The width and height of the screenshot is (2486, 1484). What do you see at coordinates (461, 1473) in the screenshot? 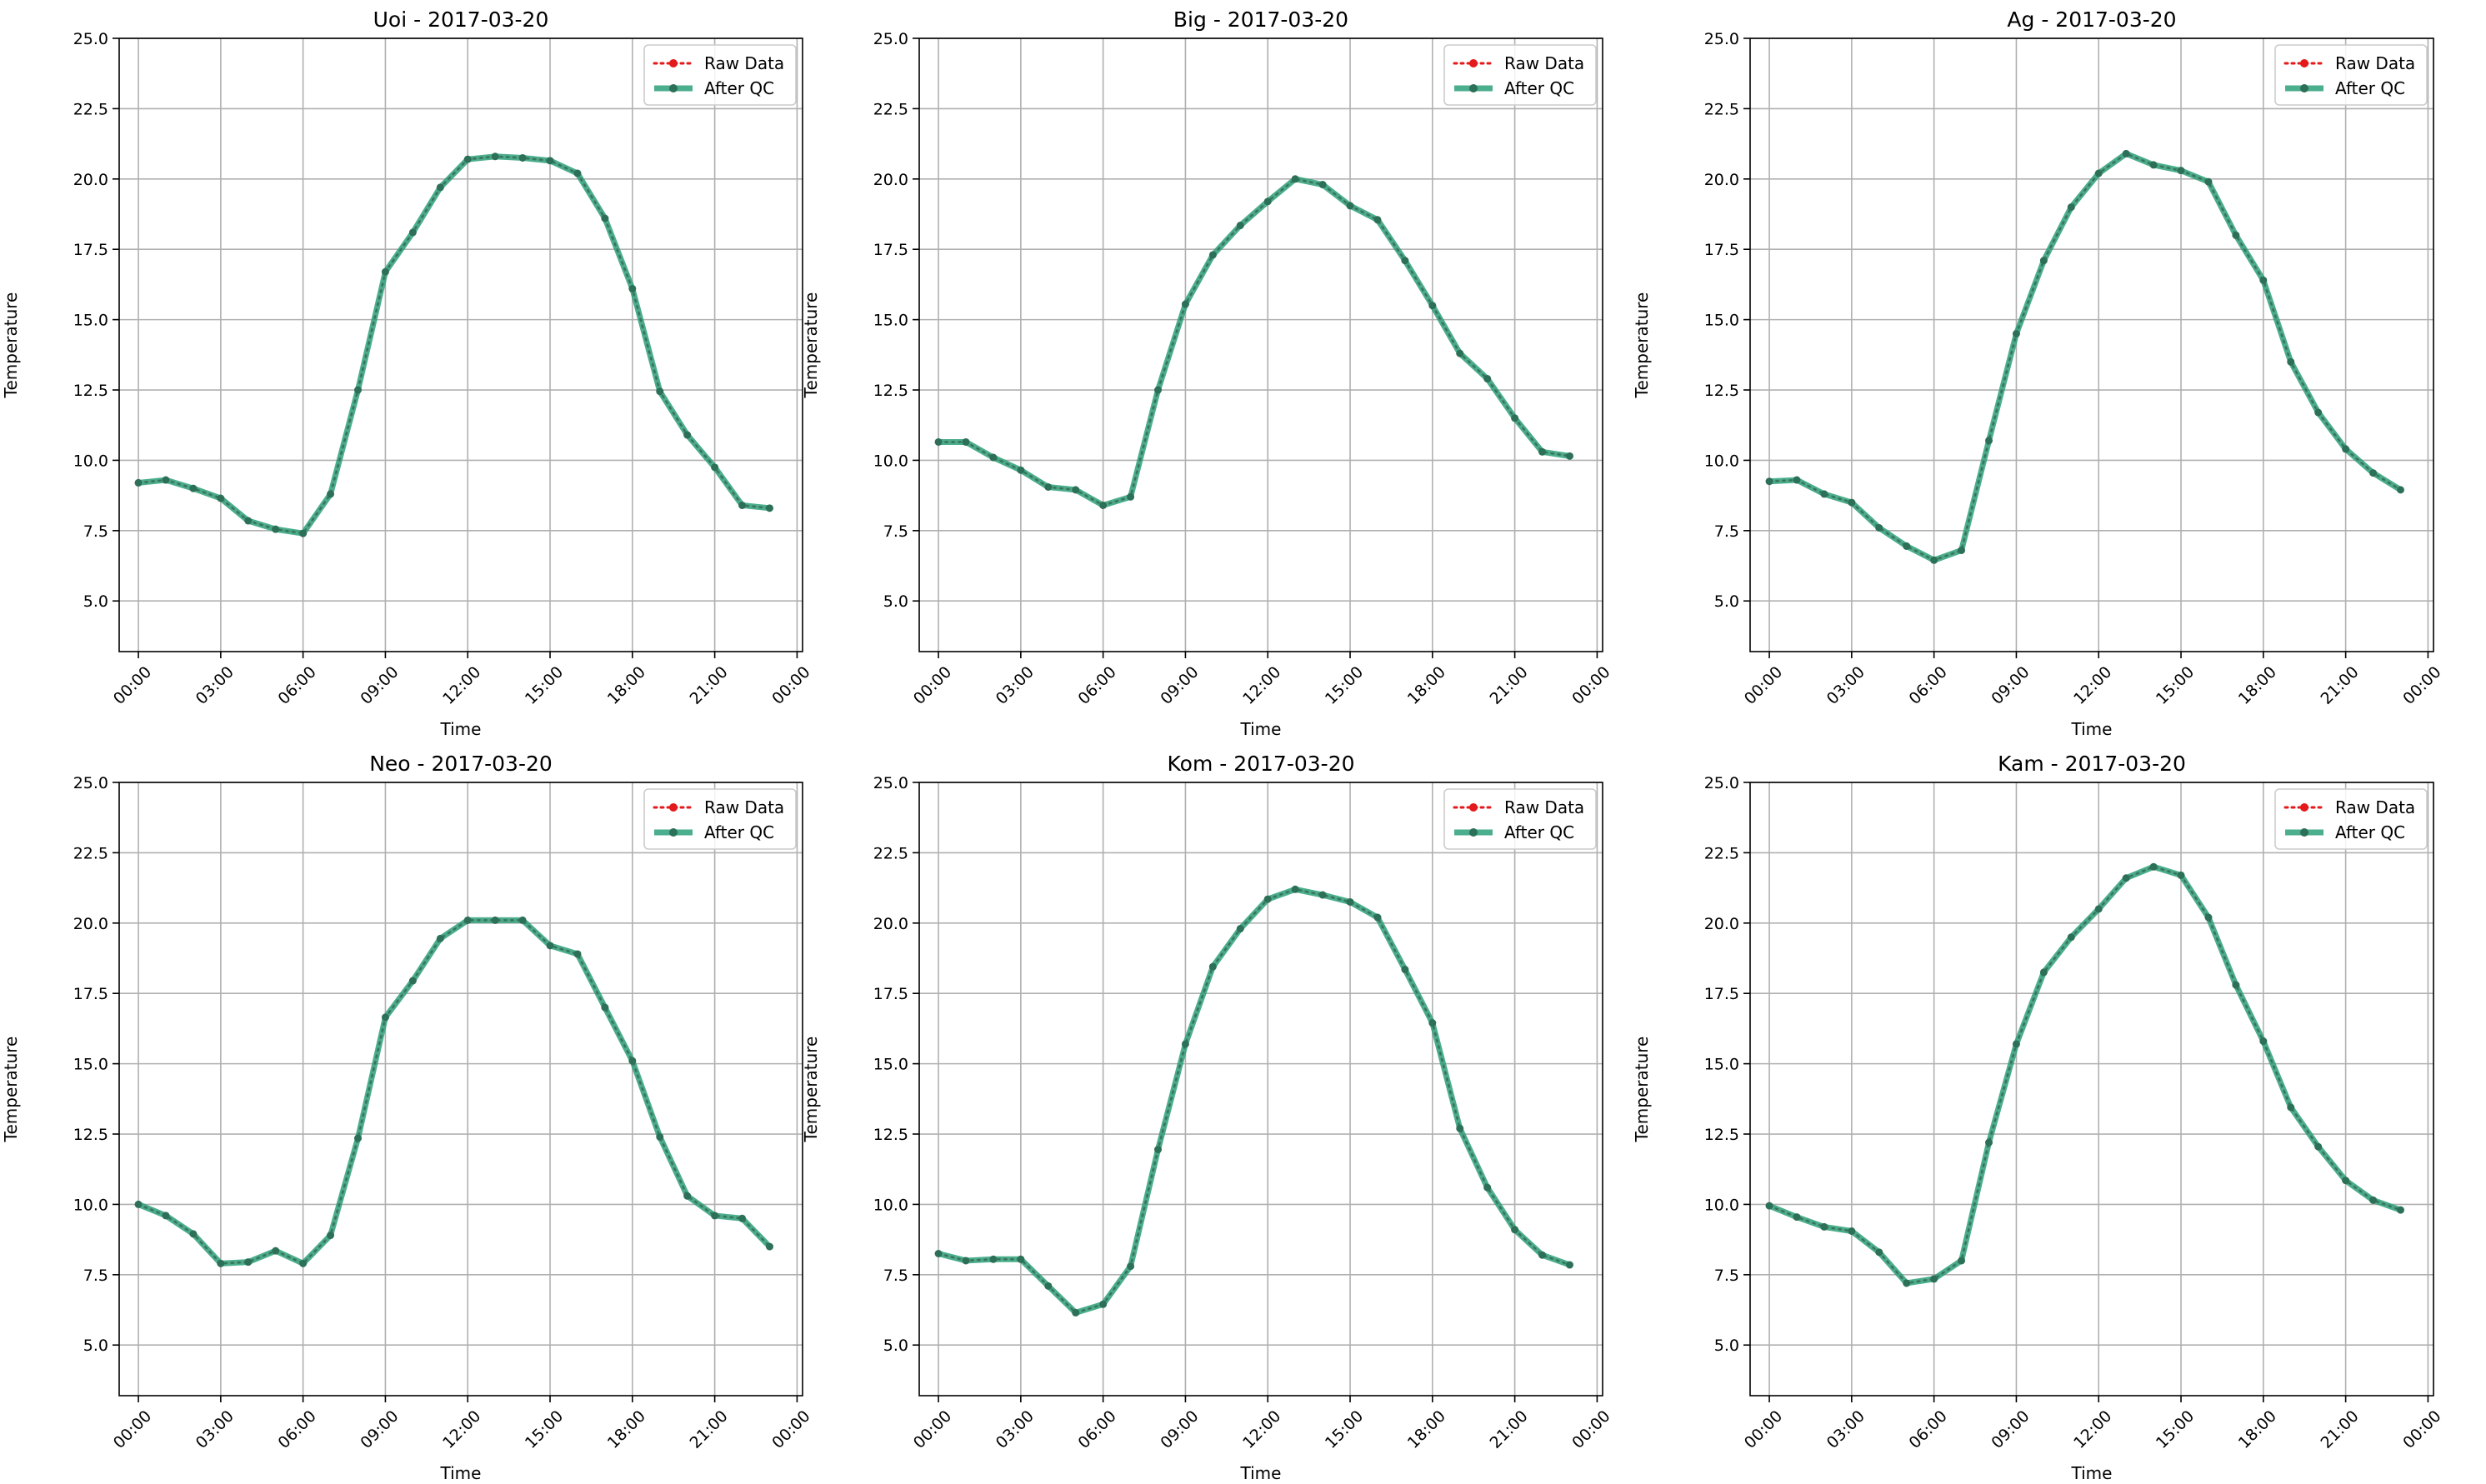
I see `x-axis-label: Time` at bounding box center [461, 1473].